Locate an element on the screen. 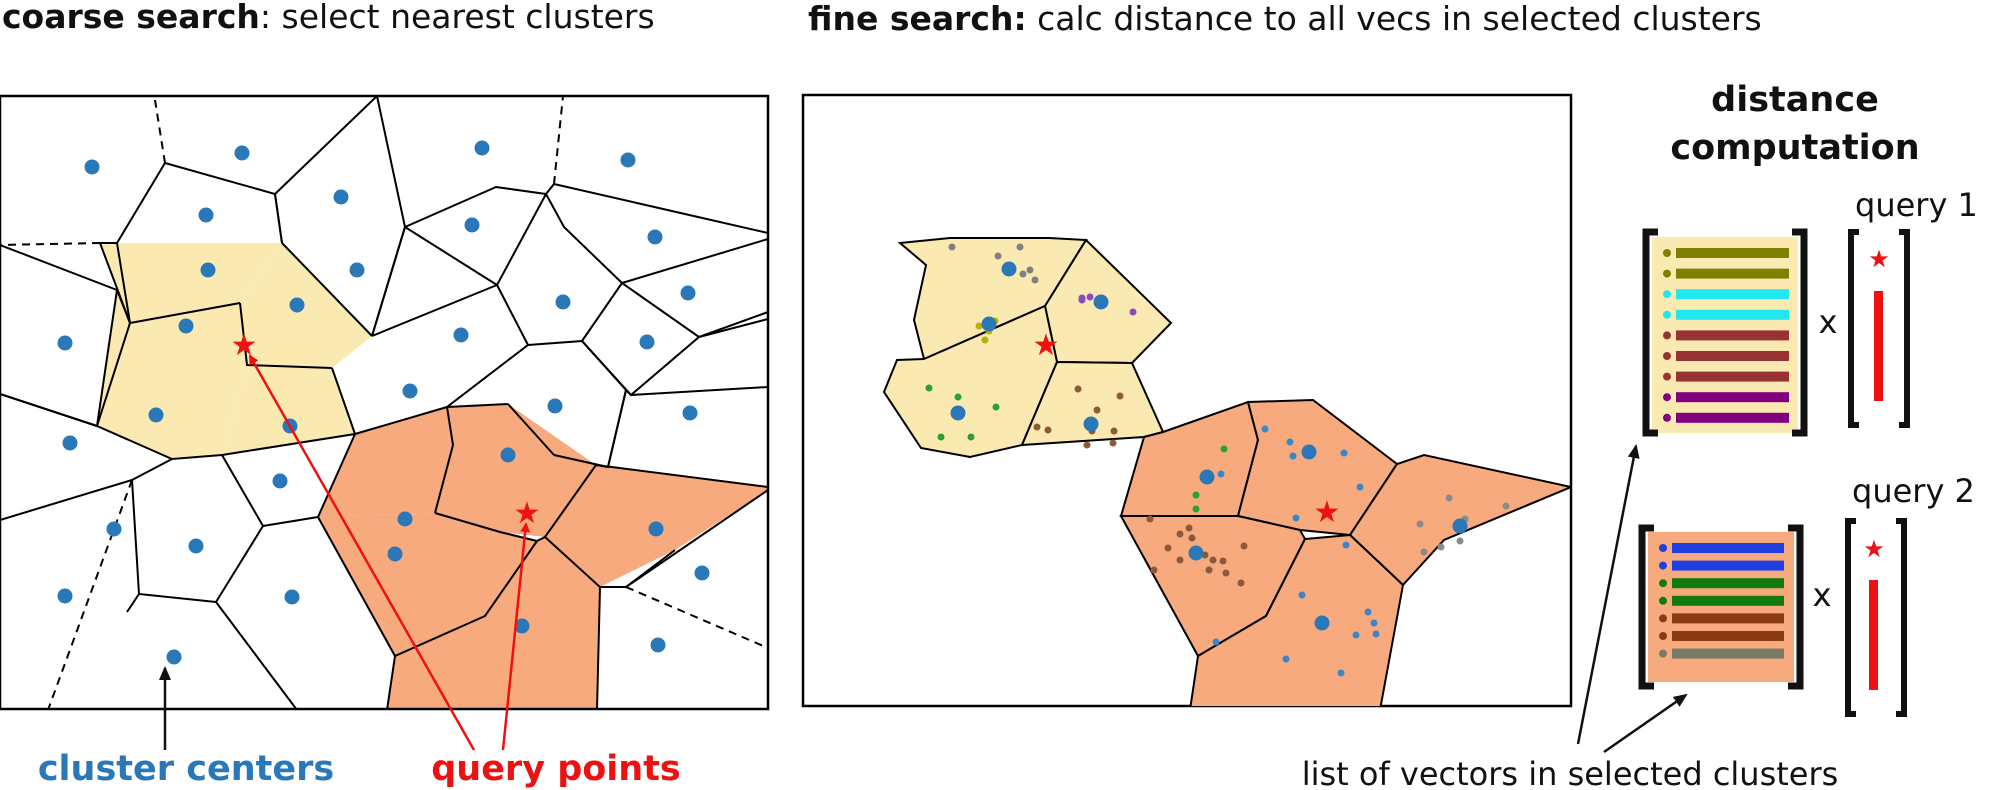  matrix2-left-bracket is located at coordinates (1646, 607).